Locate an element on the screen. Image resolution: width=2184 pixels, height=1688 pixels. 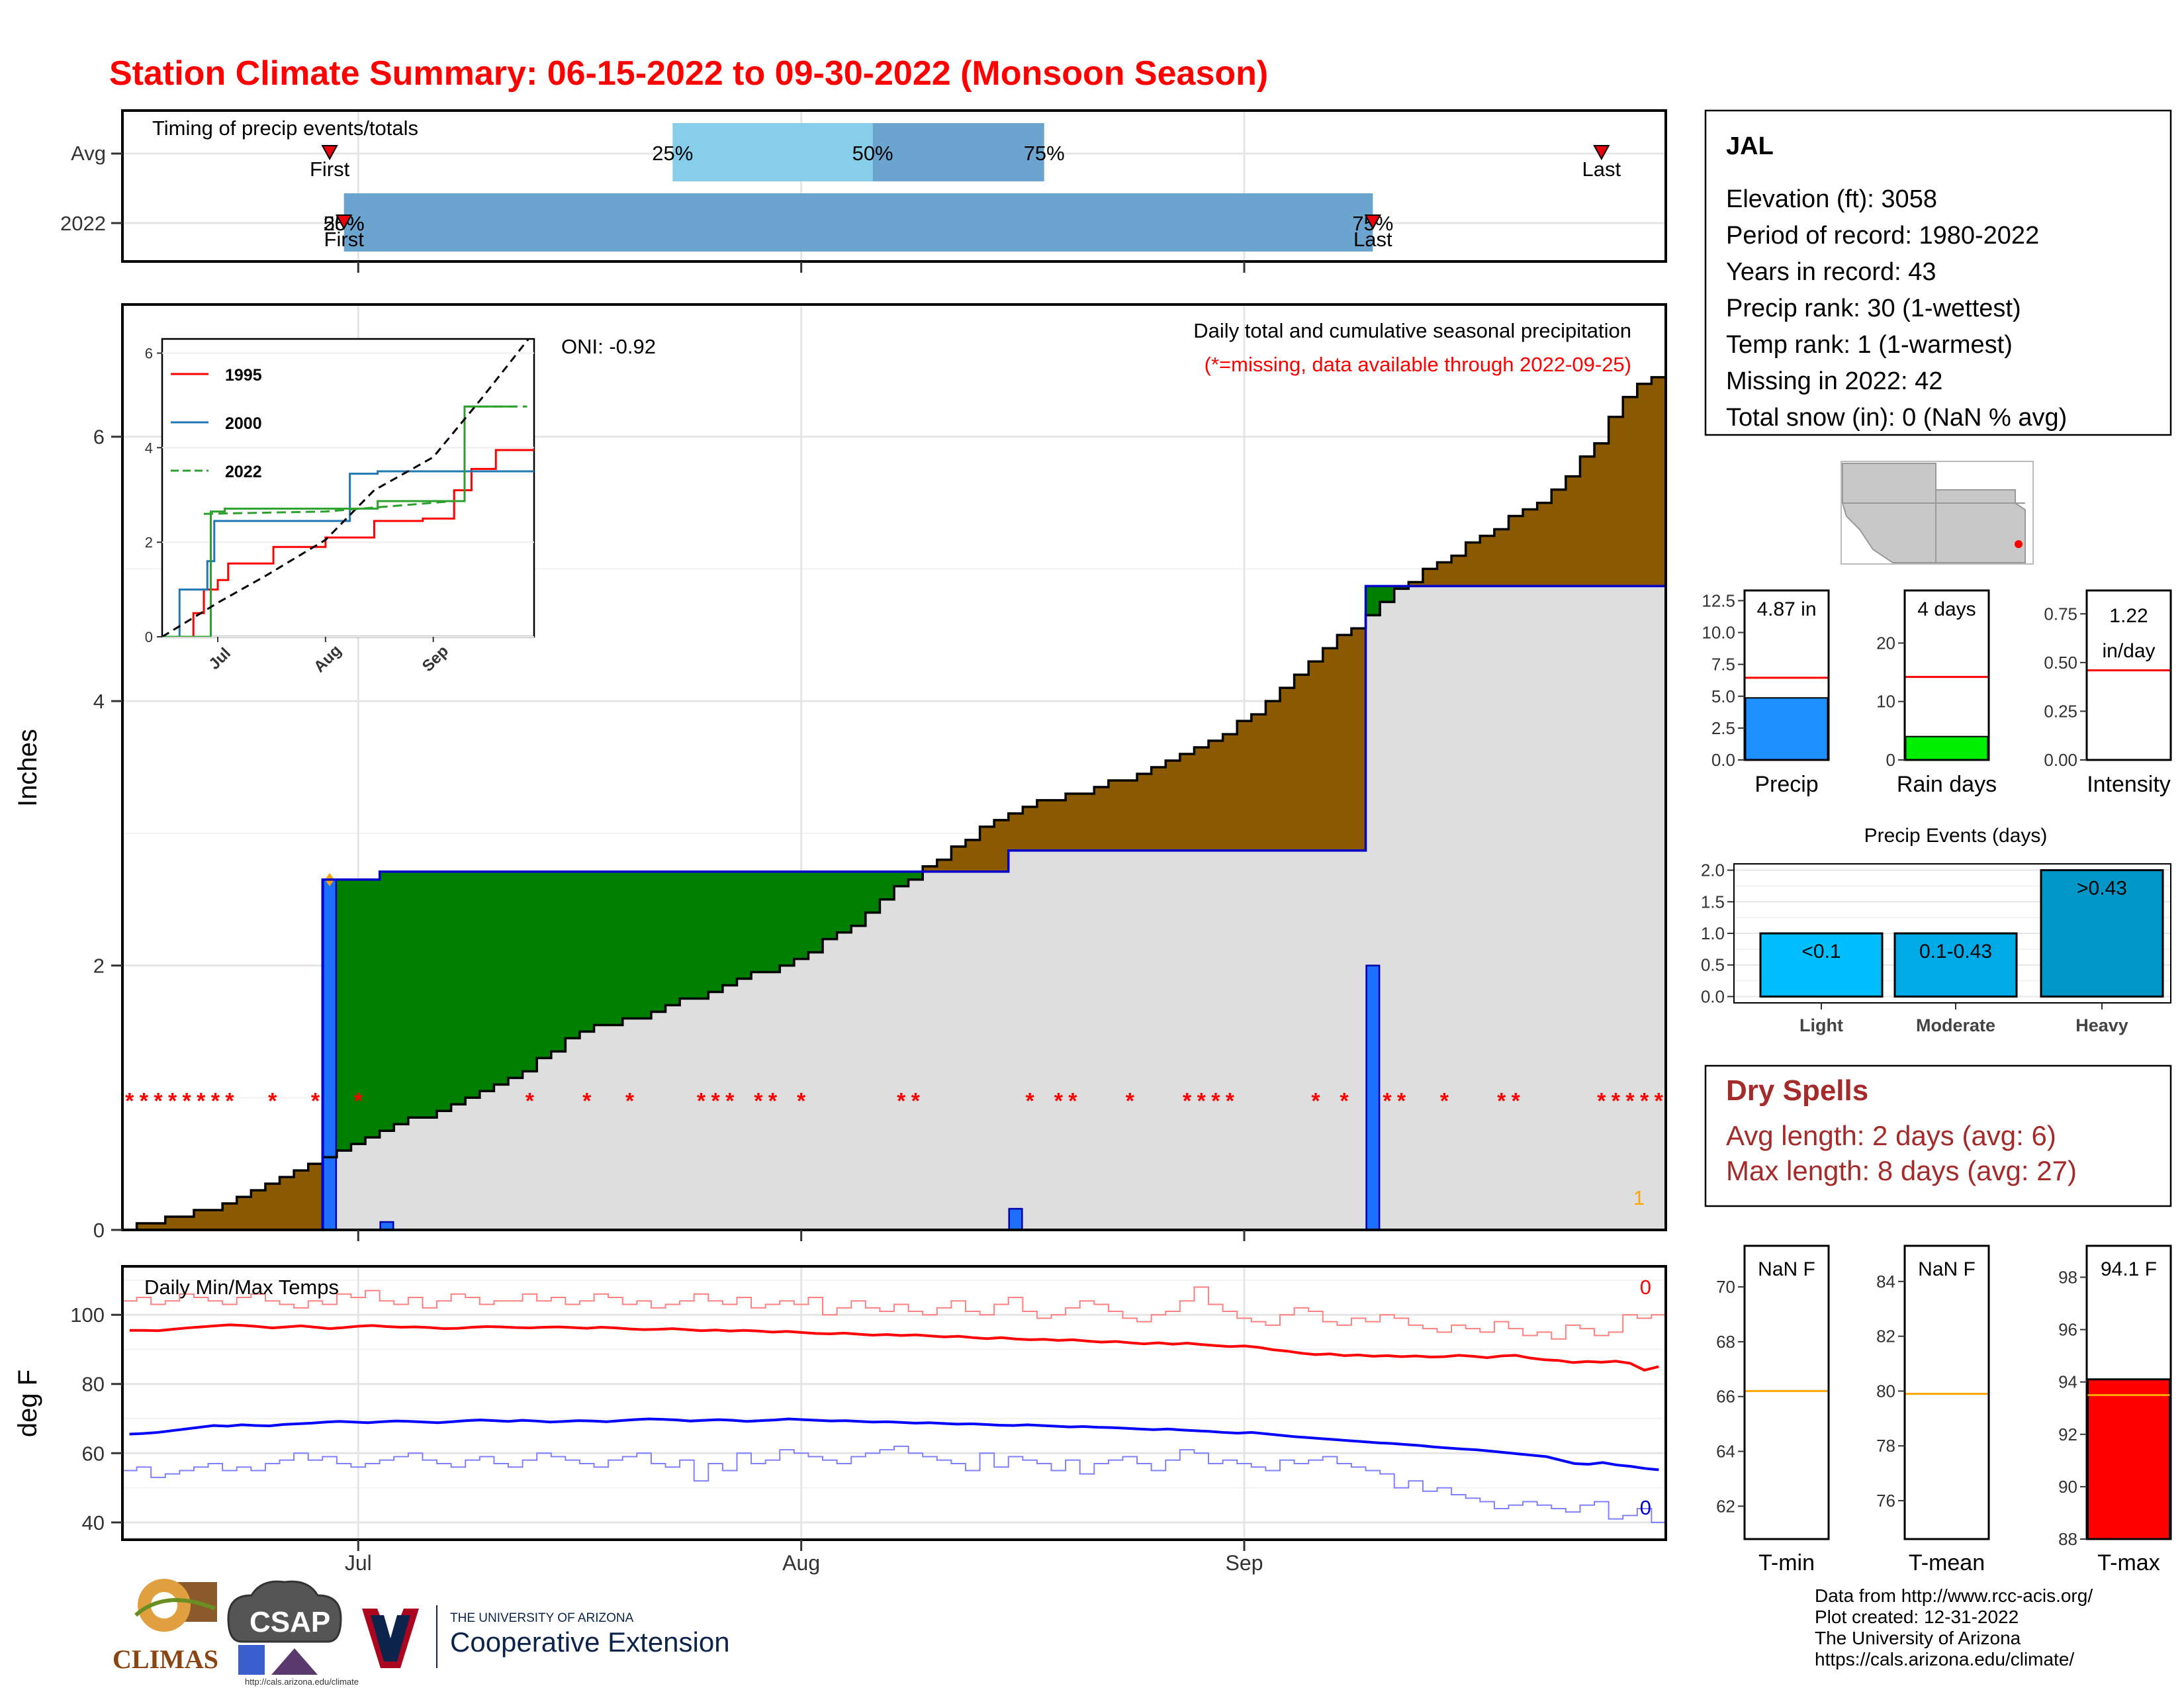
dry-spells-max: Max length: 8 days (avg: 27) is located at coordinates (1901, 1170).